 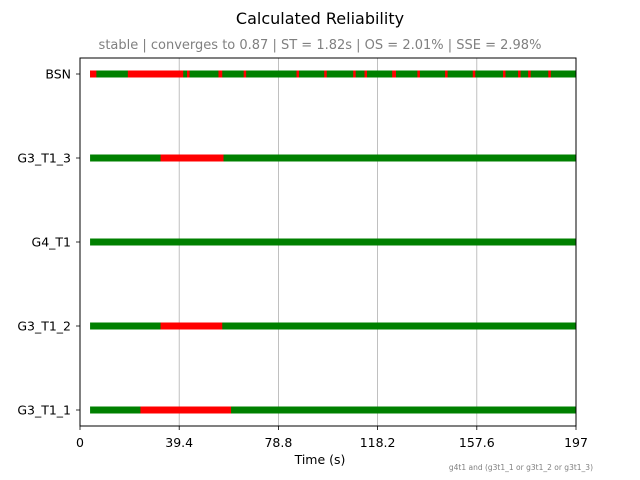 What do you see at coordinates (332, 438) in the screenshot?
I see `x-axis-ticks: 0 39.4 78.8 118.2 157.6 197` at bounding box center [332, 438].